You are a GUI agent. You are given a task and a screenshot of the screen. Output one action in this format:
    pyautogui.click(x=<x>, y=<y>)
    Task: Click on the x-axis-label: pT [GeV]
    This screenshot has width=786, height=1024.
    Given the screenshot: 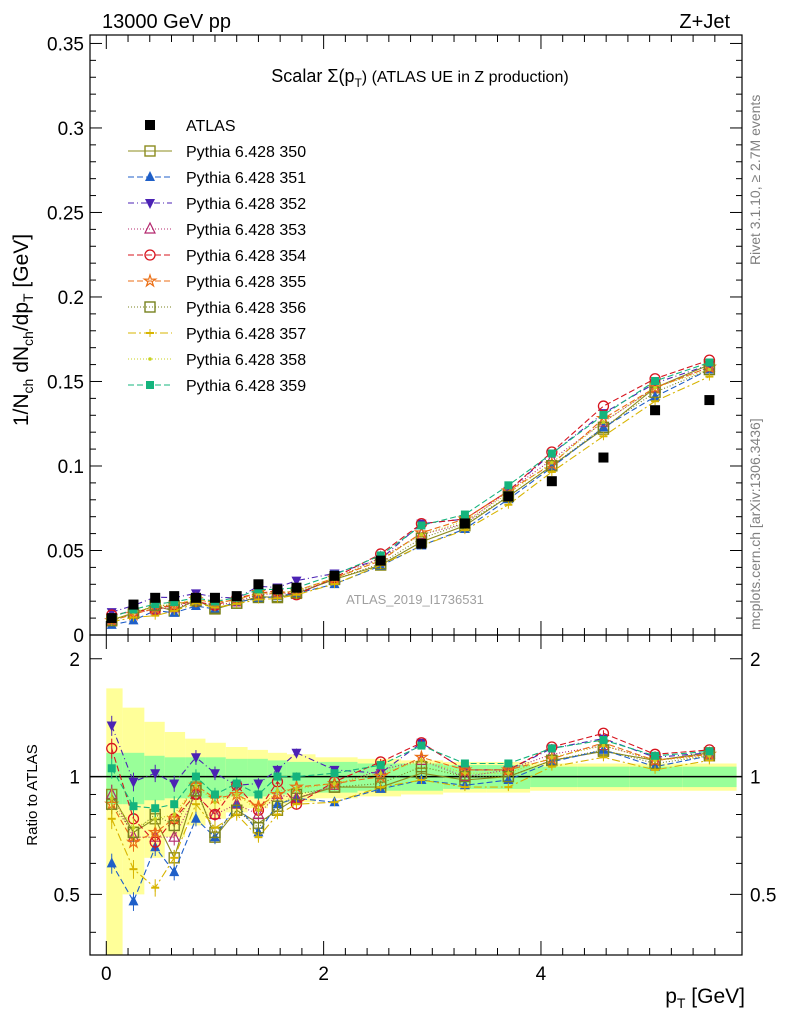 What is the action you would take?
    pyautogui.click(x=705, y=998)
    